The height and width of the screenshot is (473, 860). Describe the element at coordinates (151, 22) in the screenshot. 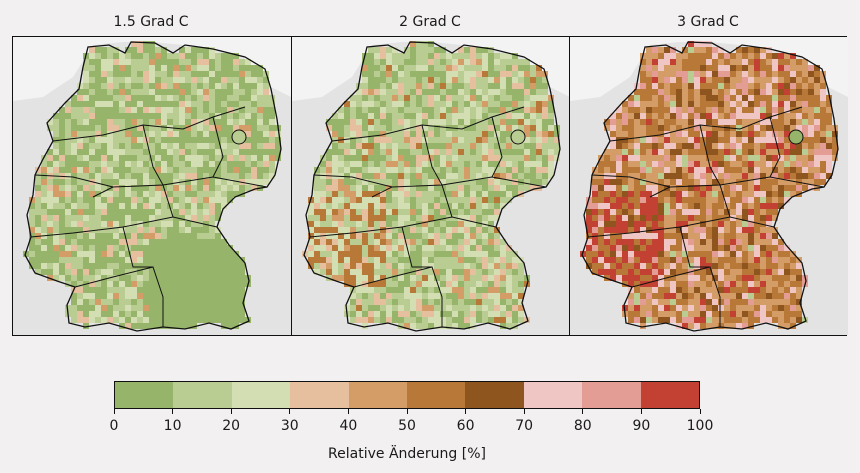

I see `panel-title-1: 1.5 Grad C` at that location.